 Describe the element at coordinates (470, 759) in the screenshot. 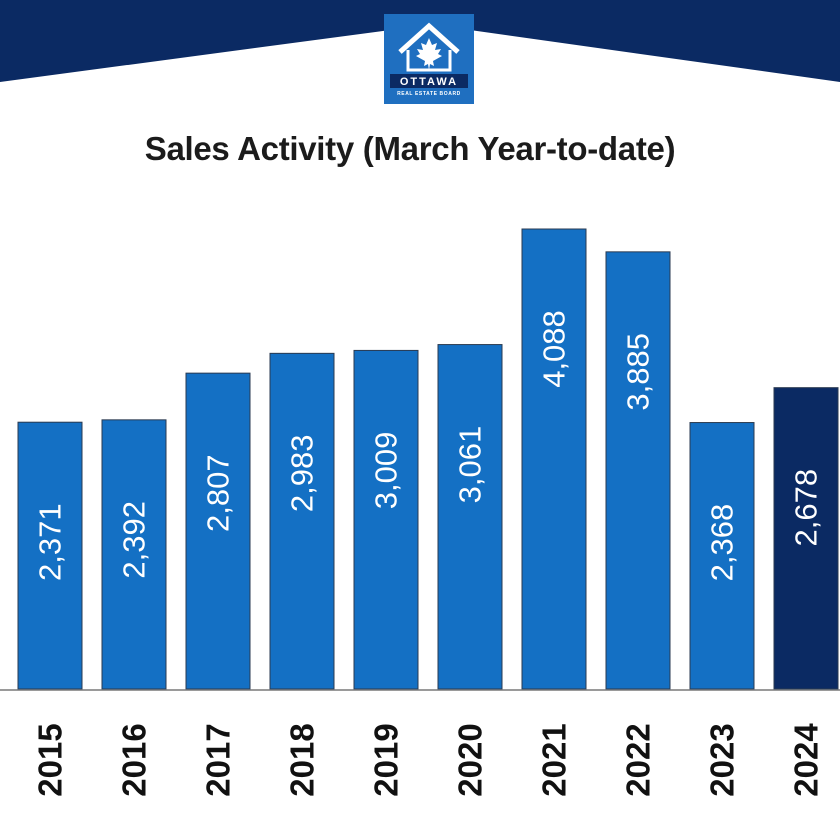

I see `x-tick-label-2020: 2020` at that location.